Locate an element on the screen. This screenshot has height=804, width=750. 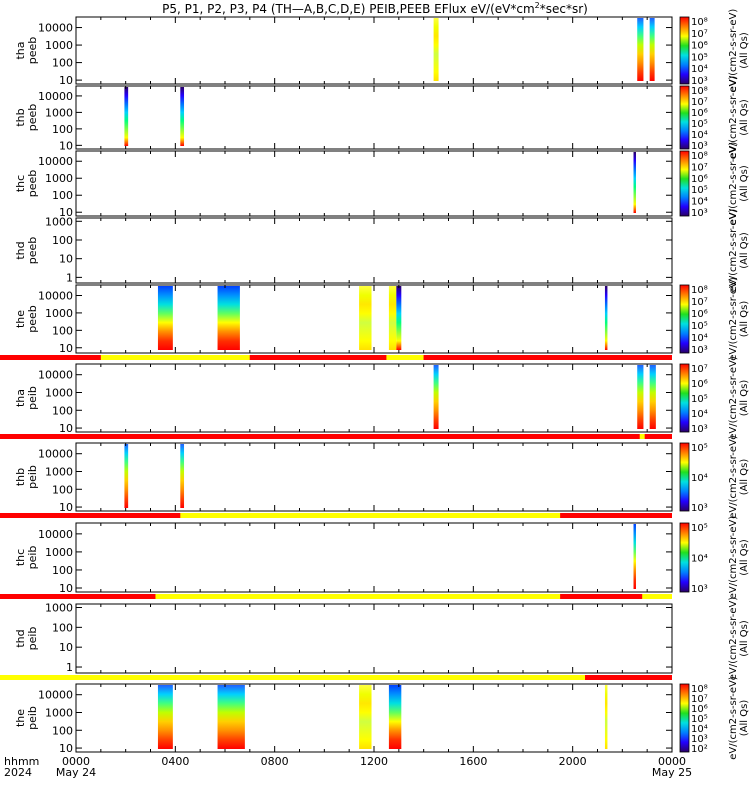
colorbar-tick-label: 10⁶ is located at coordinates (699, 384).